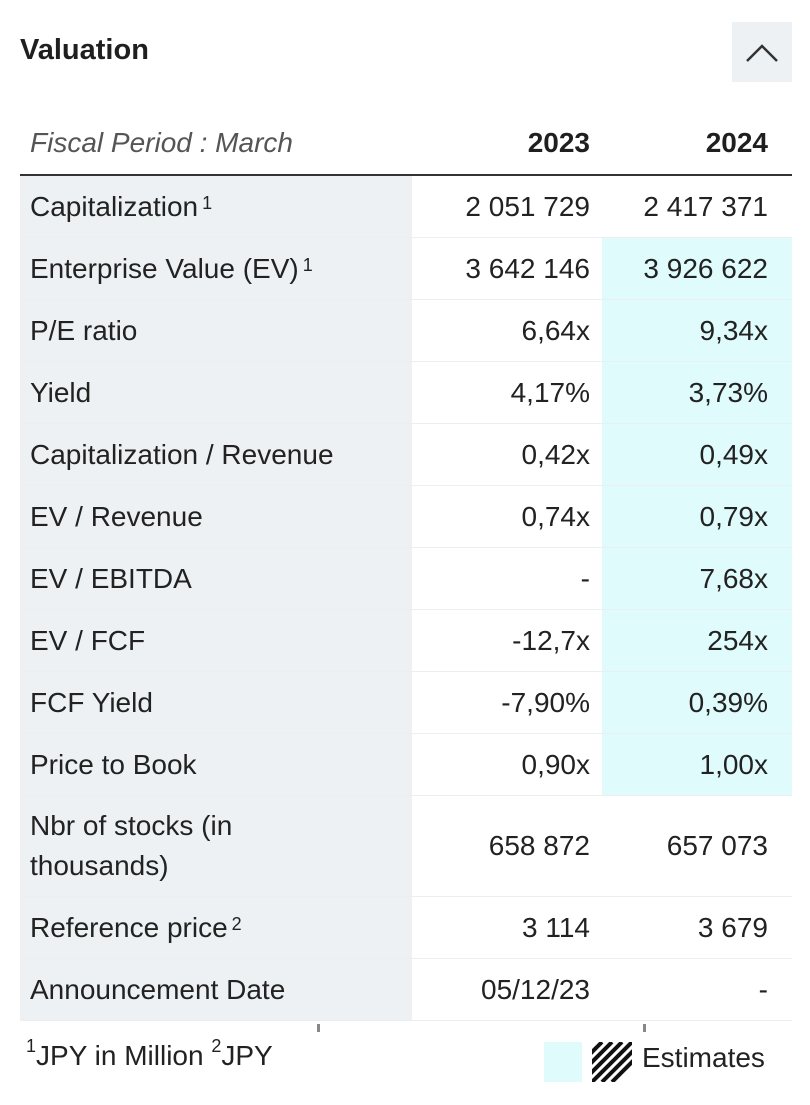 This screenshot has height=1105, width=810. I want to click on row-label-text: Enterprise Value (EV), so click(164, 268).